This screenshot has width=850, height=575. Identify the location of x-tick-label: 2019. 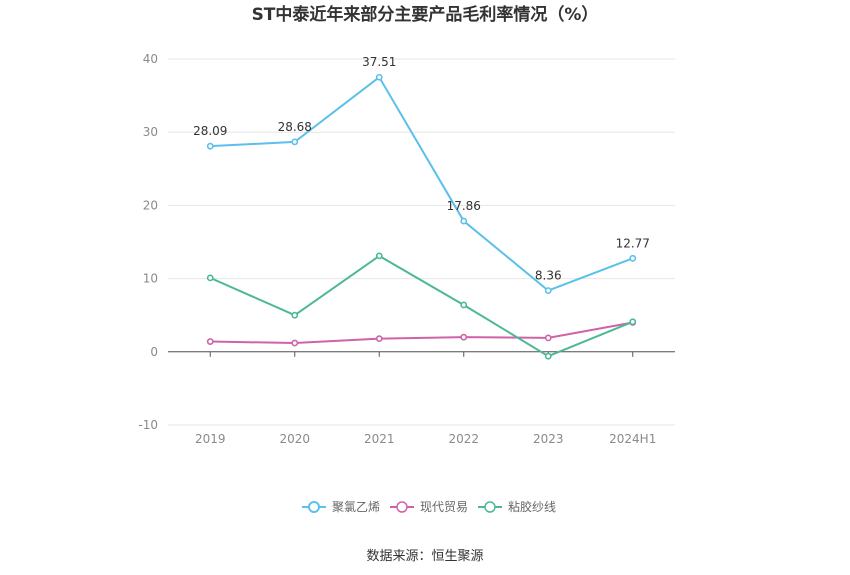
(210, 439).